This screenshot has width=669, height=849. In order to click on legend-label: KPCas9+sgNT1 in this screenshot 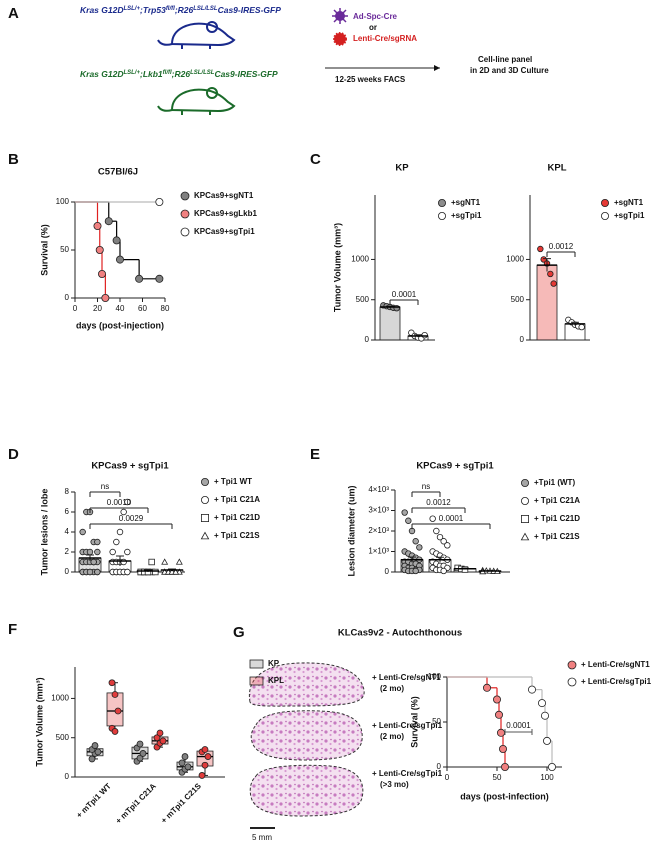, I will do `click(224, 195)`.